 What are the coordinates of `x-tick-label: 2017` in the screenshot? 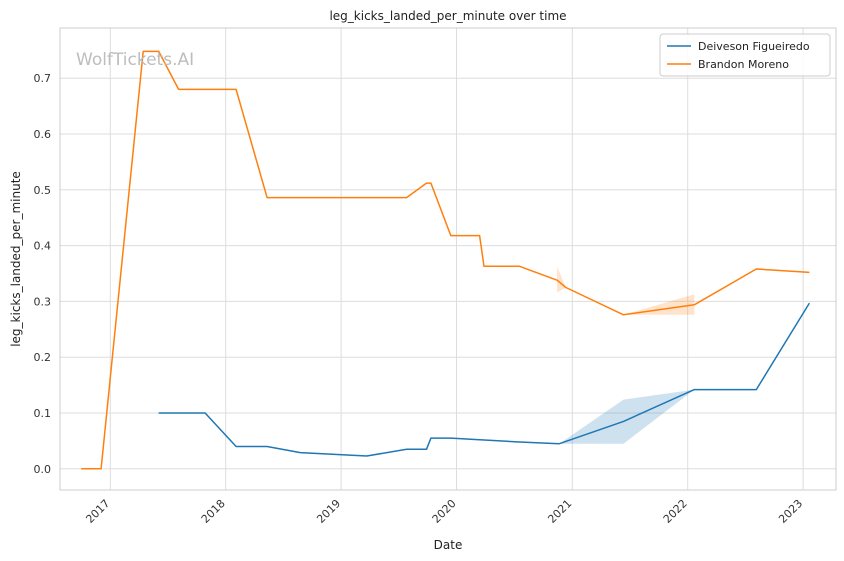 It's located at (97, 511).